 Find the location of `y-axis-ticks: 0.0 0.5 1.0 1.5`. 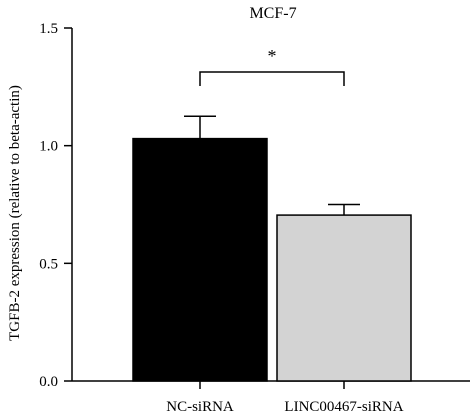

y-axis-ticks: 0.0 0.5 1.0 1.5 is located at coordinates (55, 205).